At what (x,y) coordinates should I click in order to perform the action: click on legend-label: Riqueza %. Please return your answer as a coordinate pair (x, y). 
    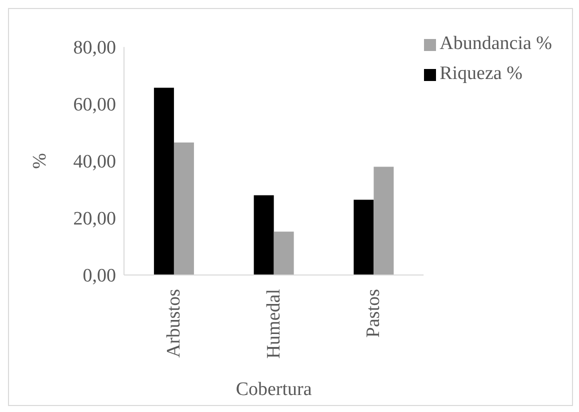
    Looking at the image, I should click on (481, 73).